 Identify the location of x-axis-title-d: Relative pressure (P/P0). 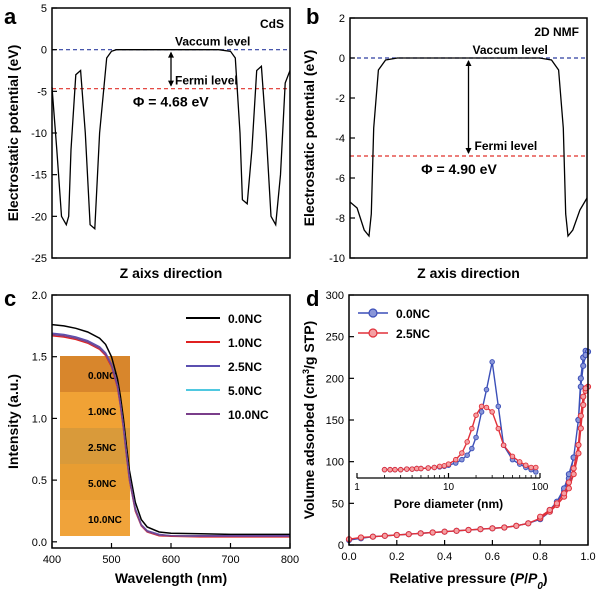
(468, 581).